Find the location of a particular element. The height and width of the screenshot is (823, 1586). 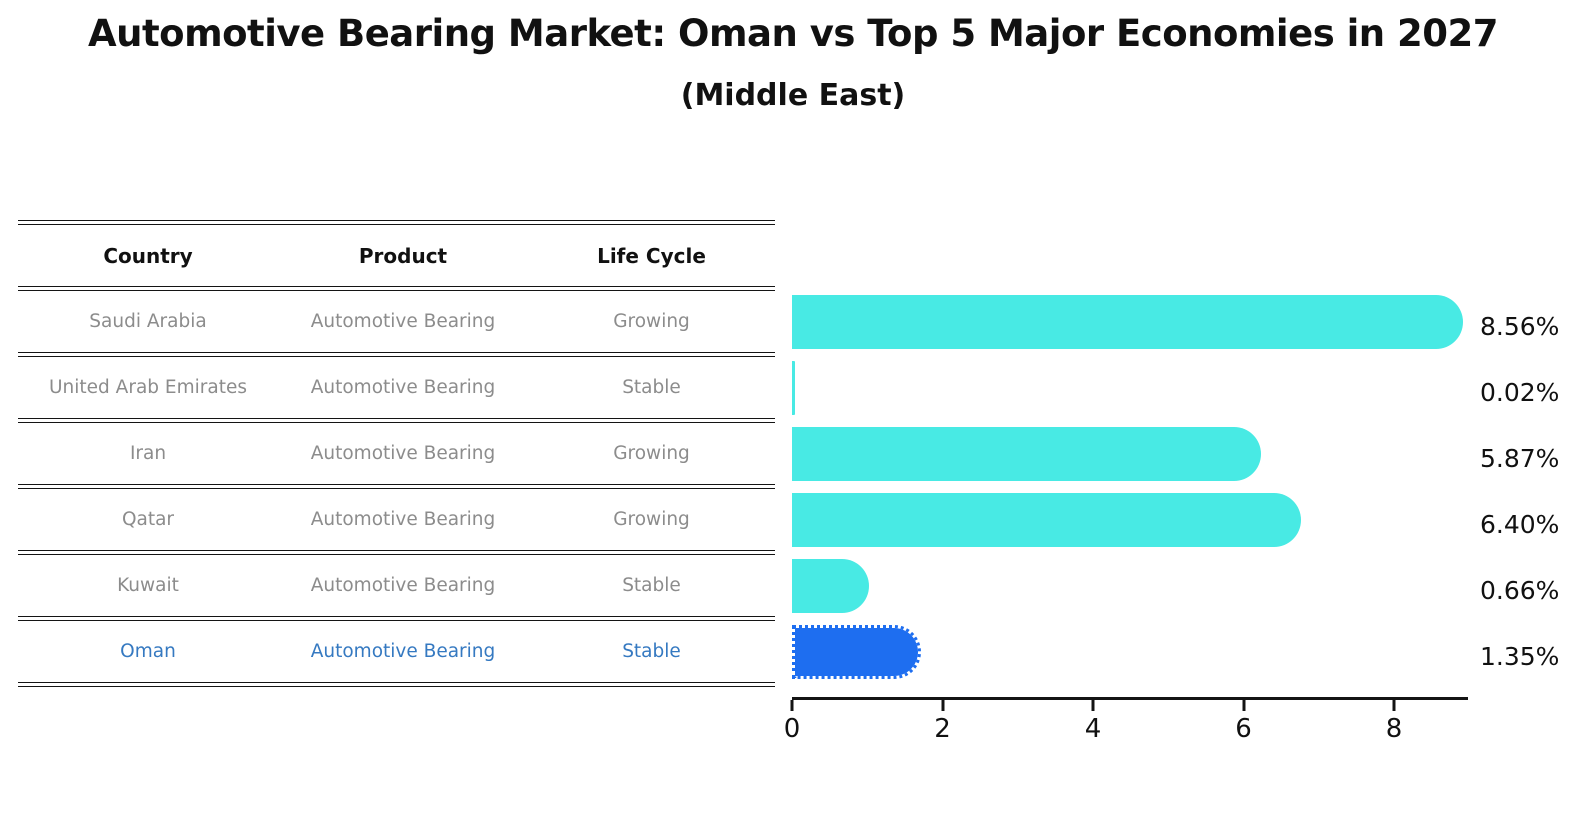

table-rule-header-bottom is located at coordinates (396, 288).